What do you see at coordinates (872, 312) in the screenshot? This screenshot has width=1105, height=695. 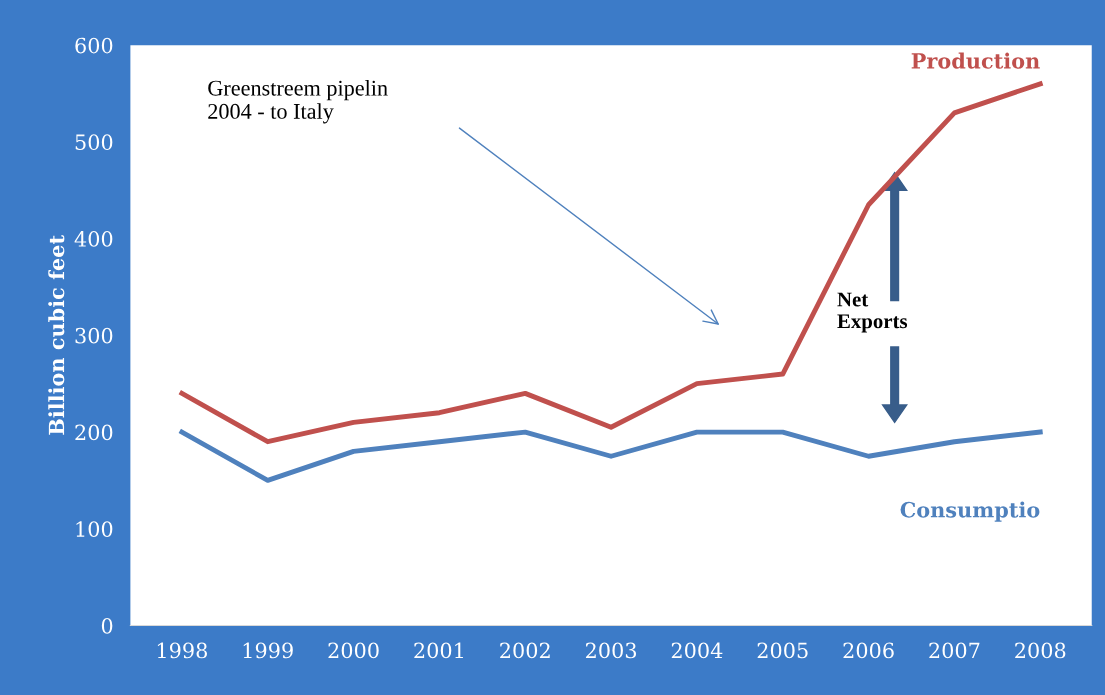 I see `annotation: Net Exports` at bounding box center [872, 312].